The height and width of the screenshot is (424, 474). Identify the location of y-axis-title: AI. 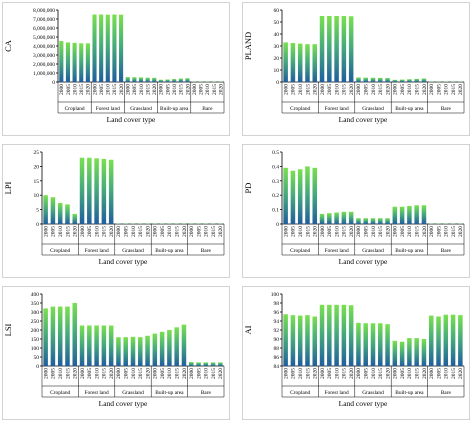
(248, 329).